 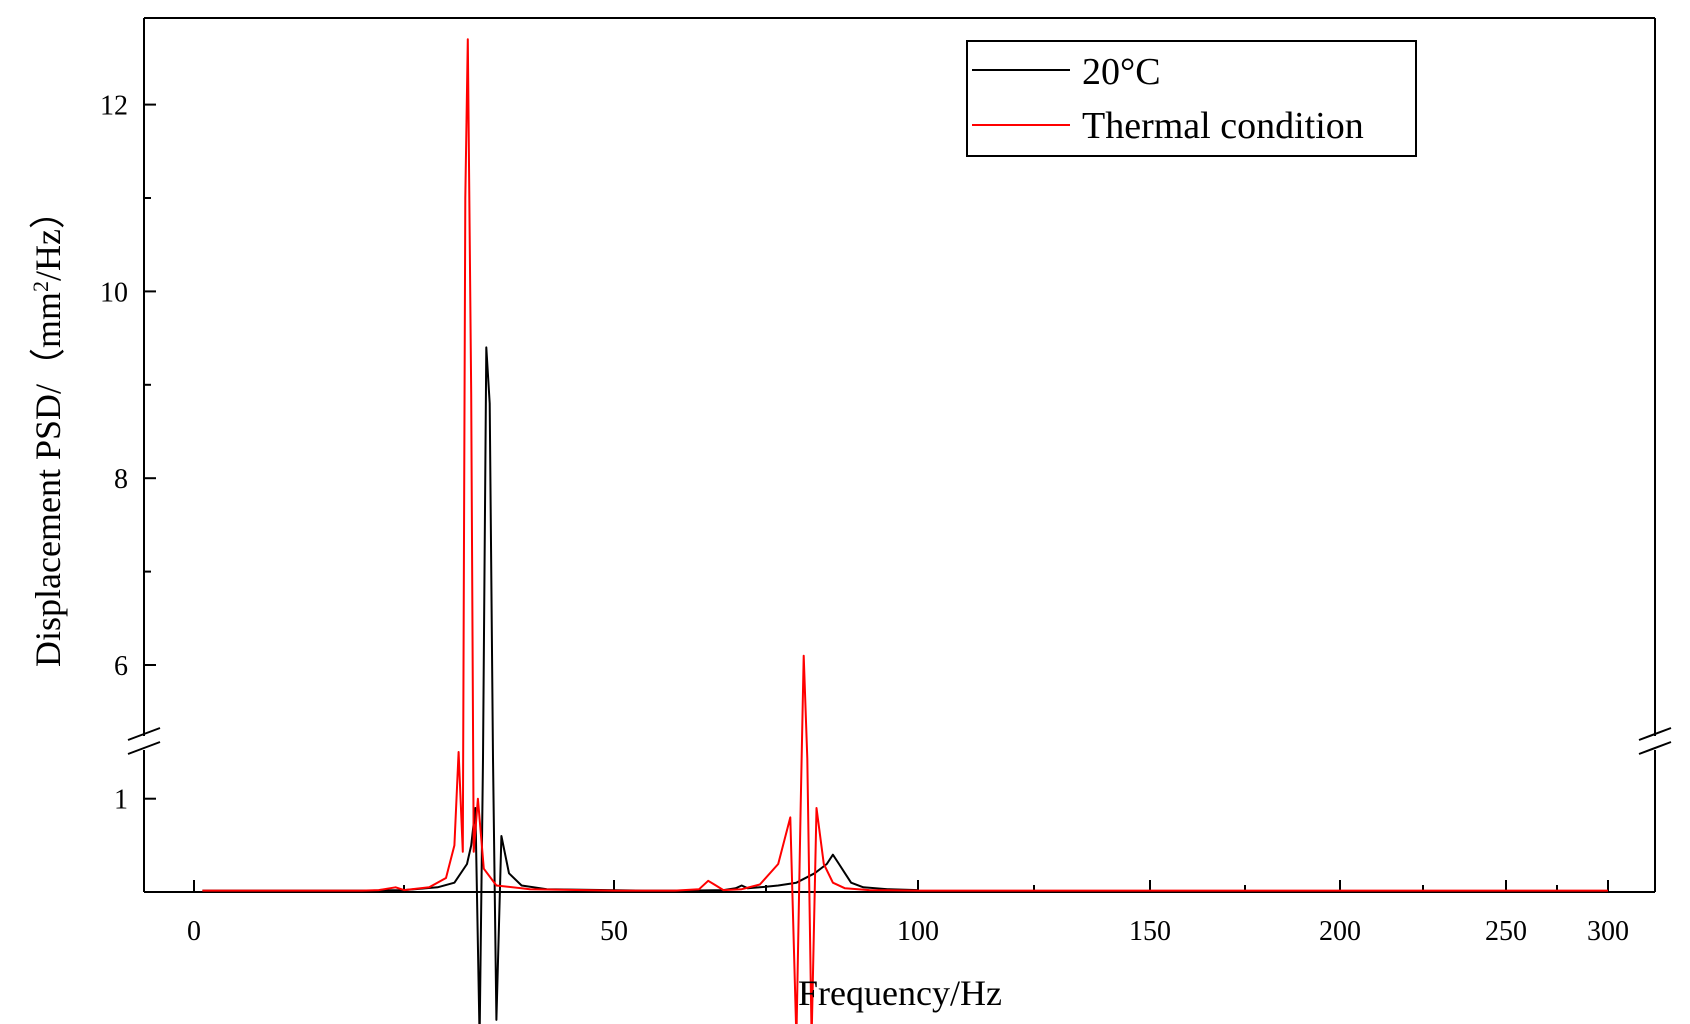 What do you see at coordinates (114, 106) in the screenshot?
I see `y-tick-label-12: 12` at bounding box center [114, 106].